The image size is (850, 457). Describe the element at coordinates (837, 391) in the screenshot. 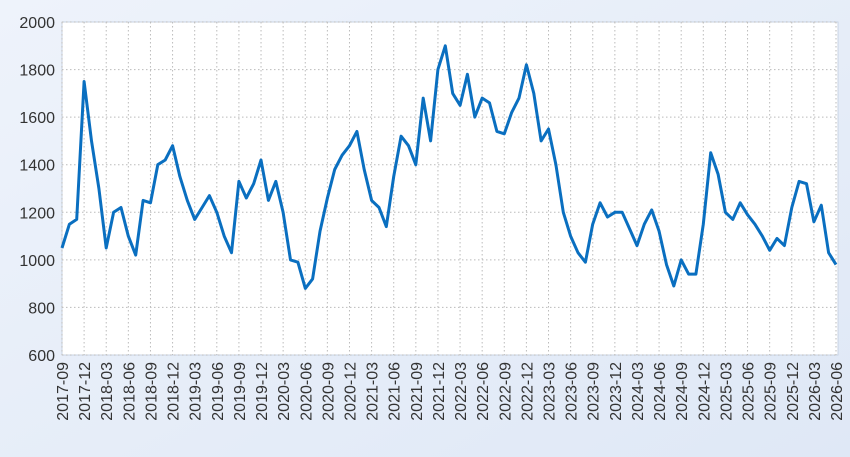

I see `x-tick-label: 2026-06` at that location.